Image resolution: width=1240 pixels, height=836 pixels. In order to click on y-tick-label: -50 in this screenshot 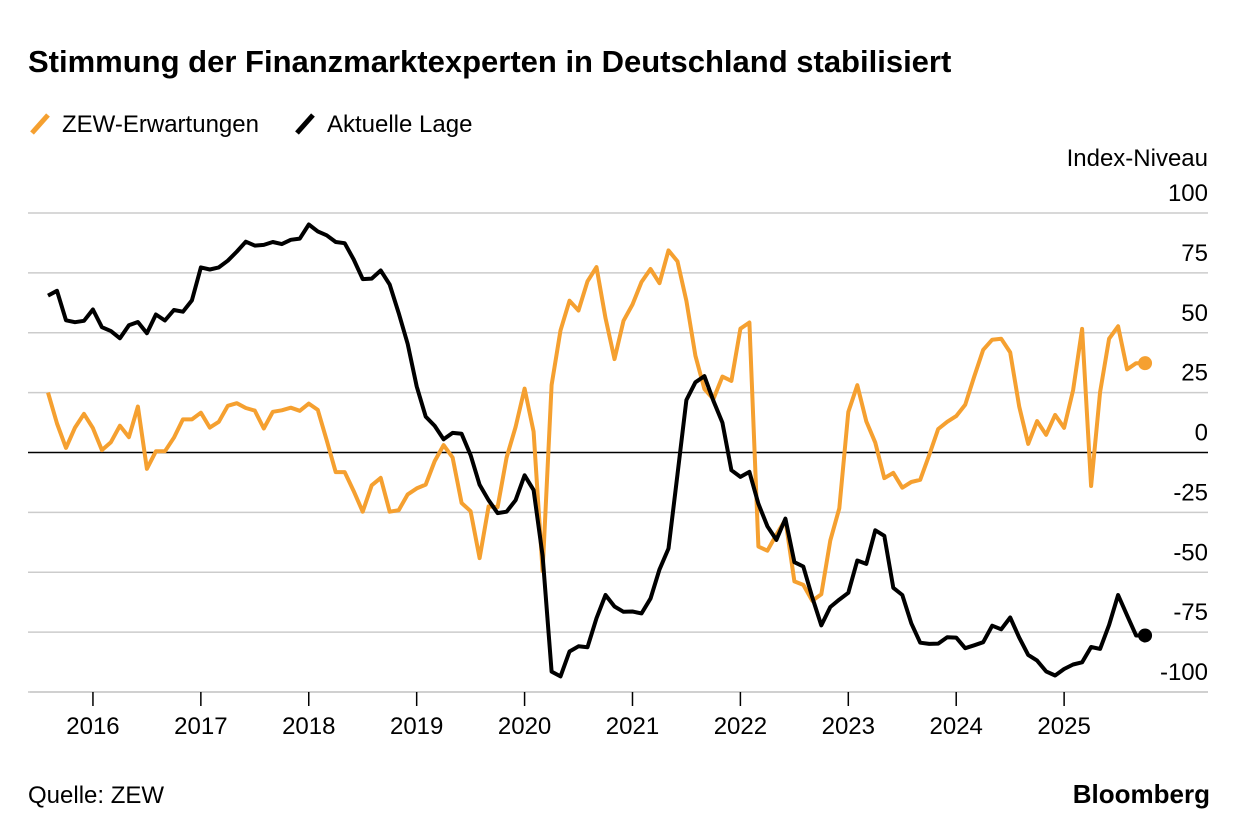, I will do `click(1190, 552)`.